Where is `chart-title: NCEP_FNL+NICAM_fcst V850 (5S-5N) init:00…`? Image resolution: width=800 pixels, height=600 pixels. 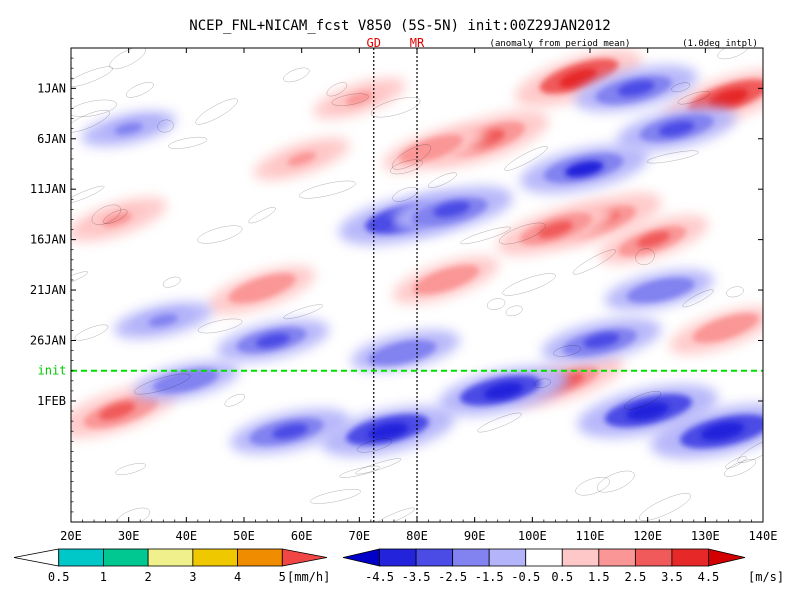 chart-title: NCEP_FNL+NICAM_fcst V850 (5S-5N) init:00… is located at coordinates (399, 26).